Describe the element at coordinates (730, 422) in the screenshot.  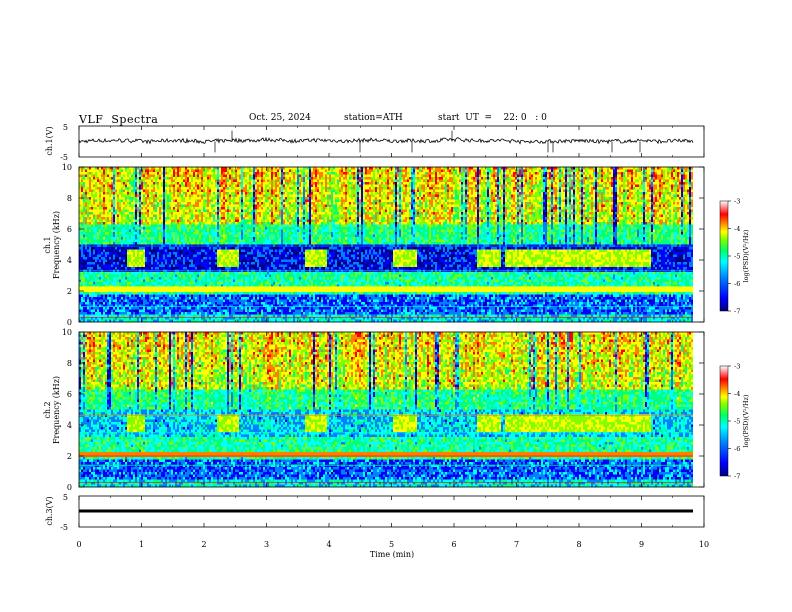
I see `ch2-colorbar: -3 -4 -5 -6 -7` at that location.